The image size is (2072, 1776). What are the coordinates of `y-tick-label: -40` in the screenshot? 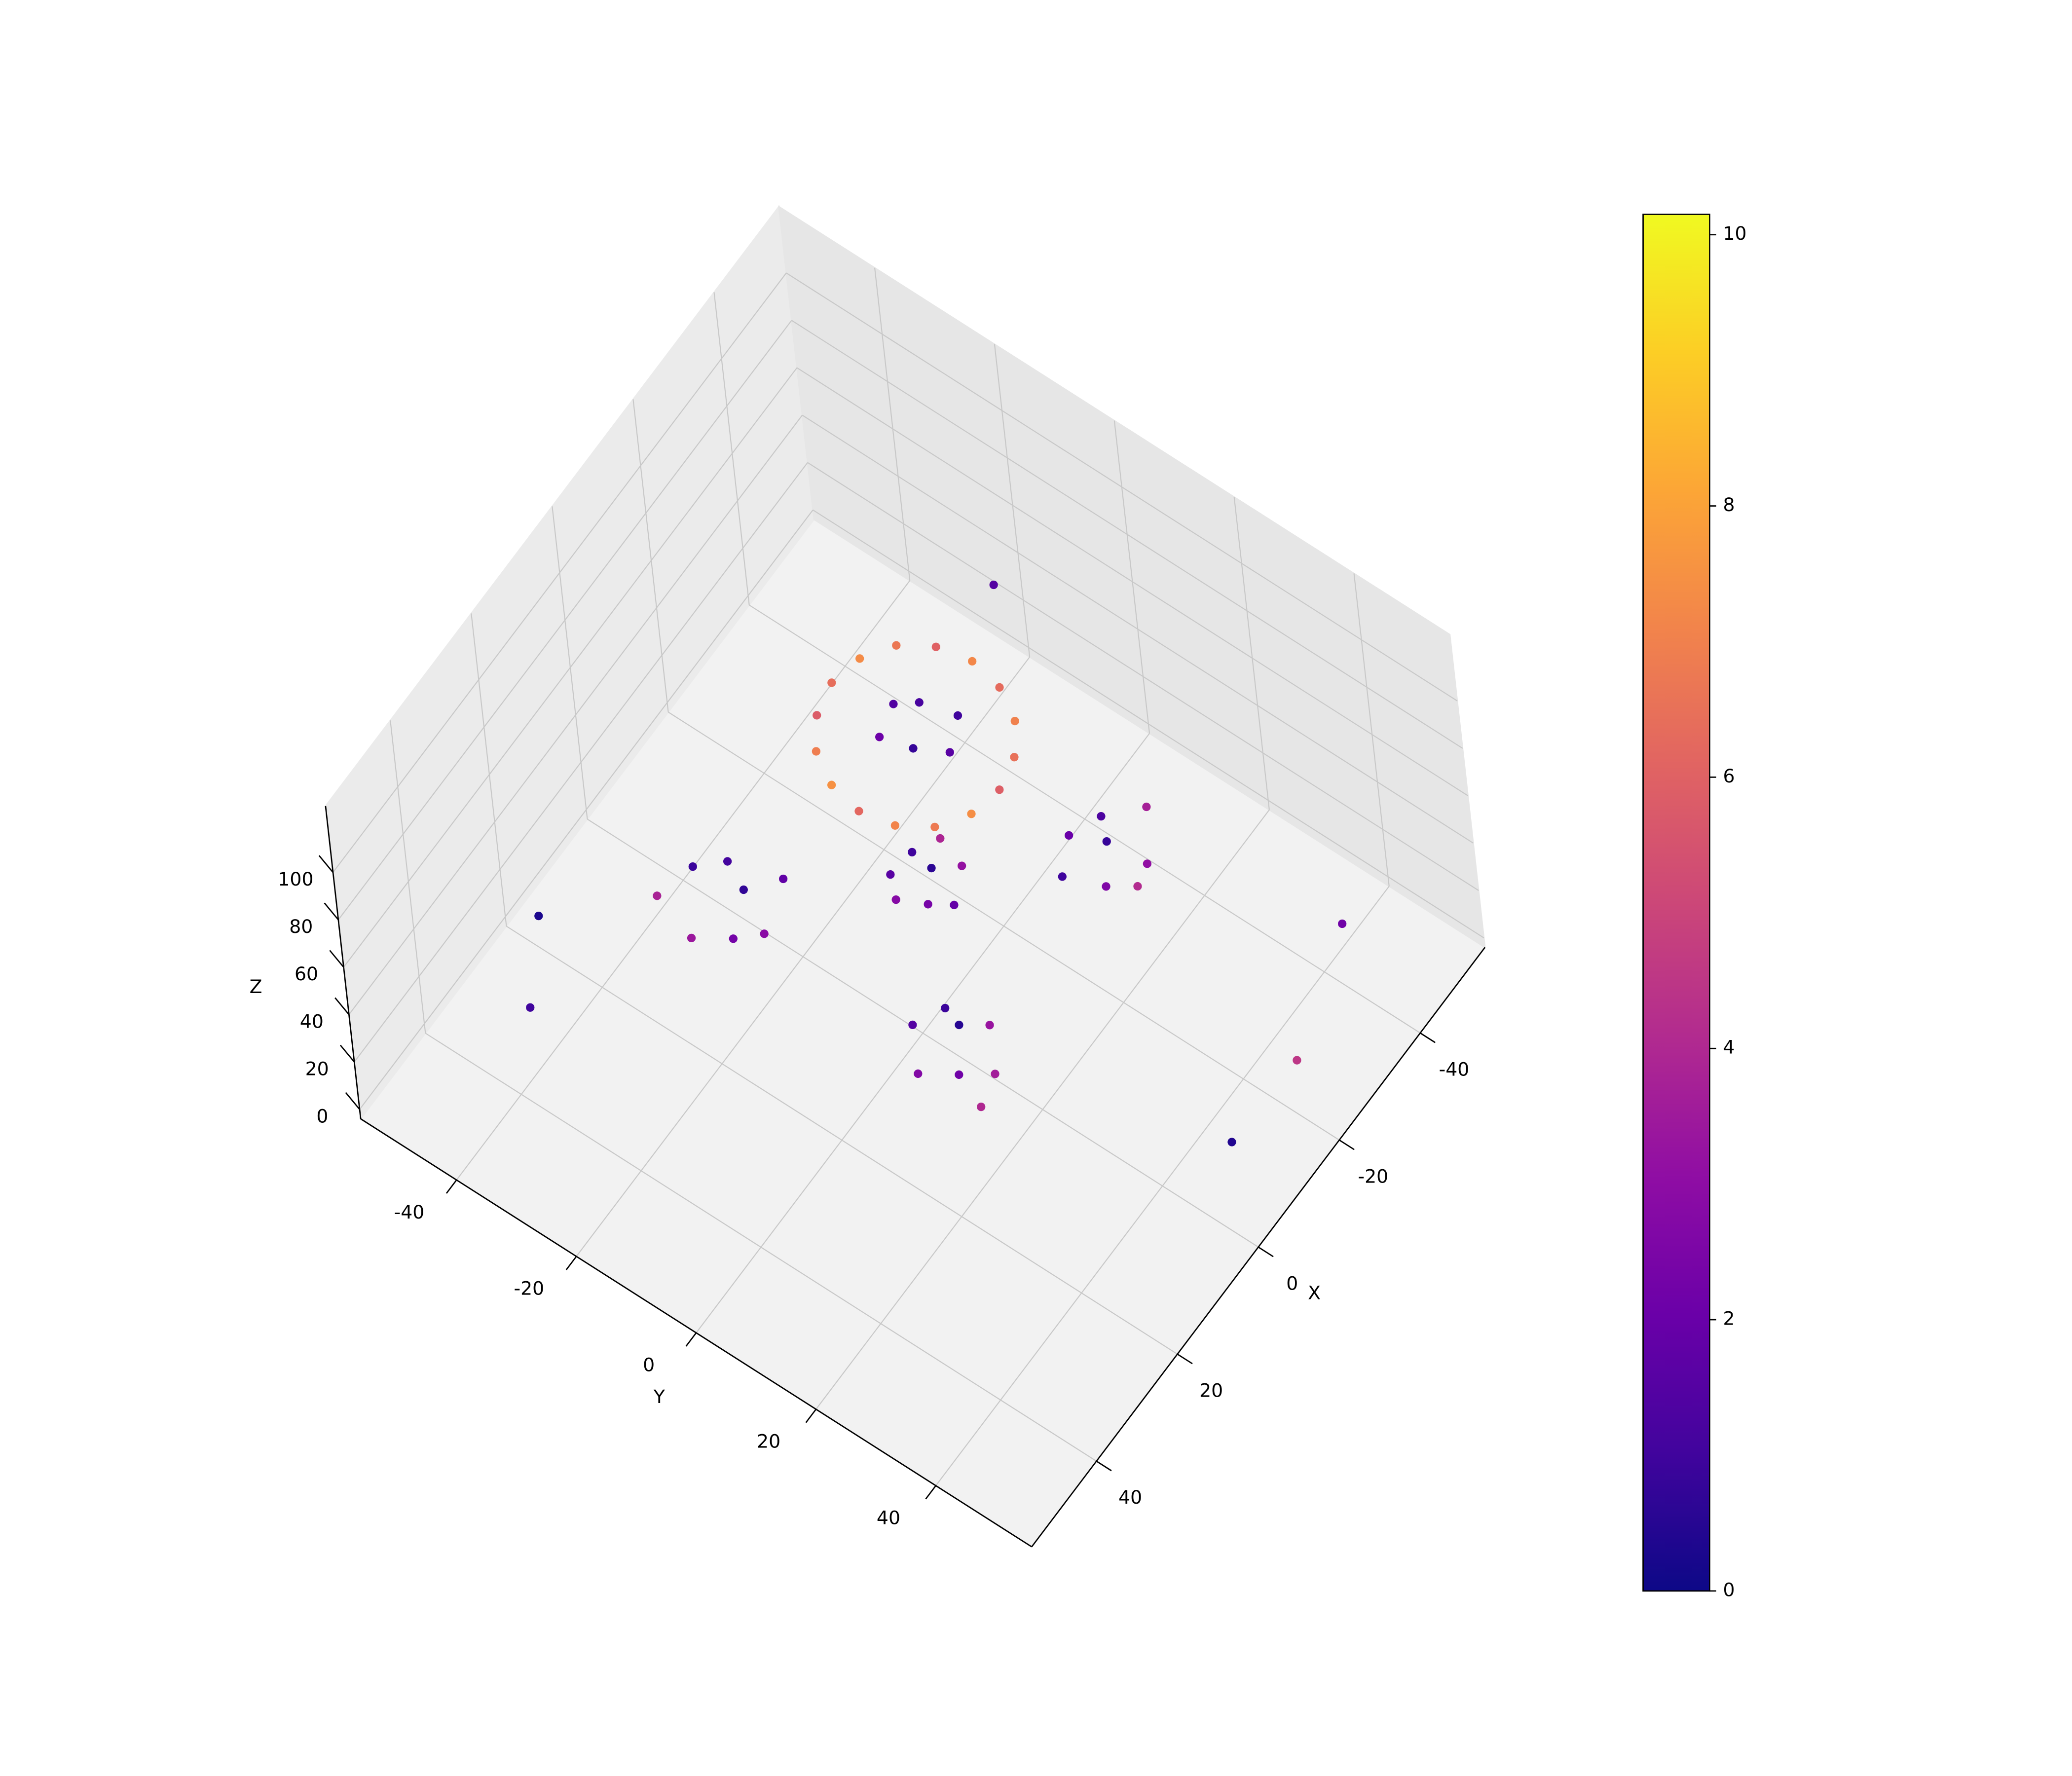 It's located at (410, 1212).